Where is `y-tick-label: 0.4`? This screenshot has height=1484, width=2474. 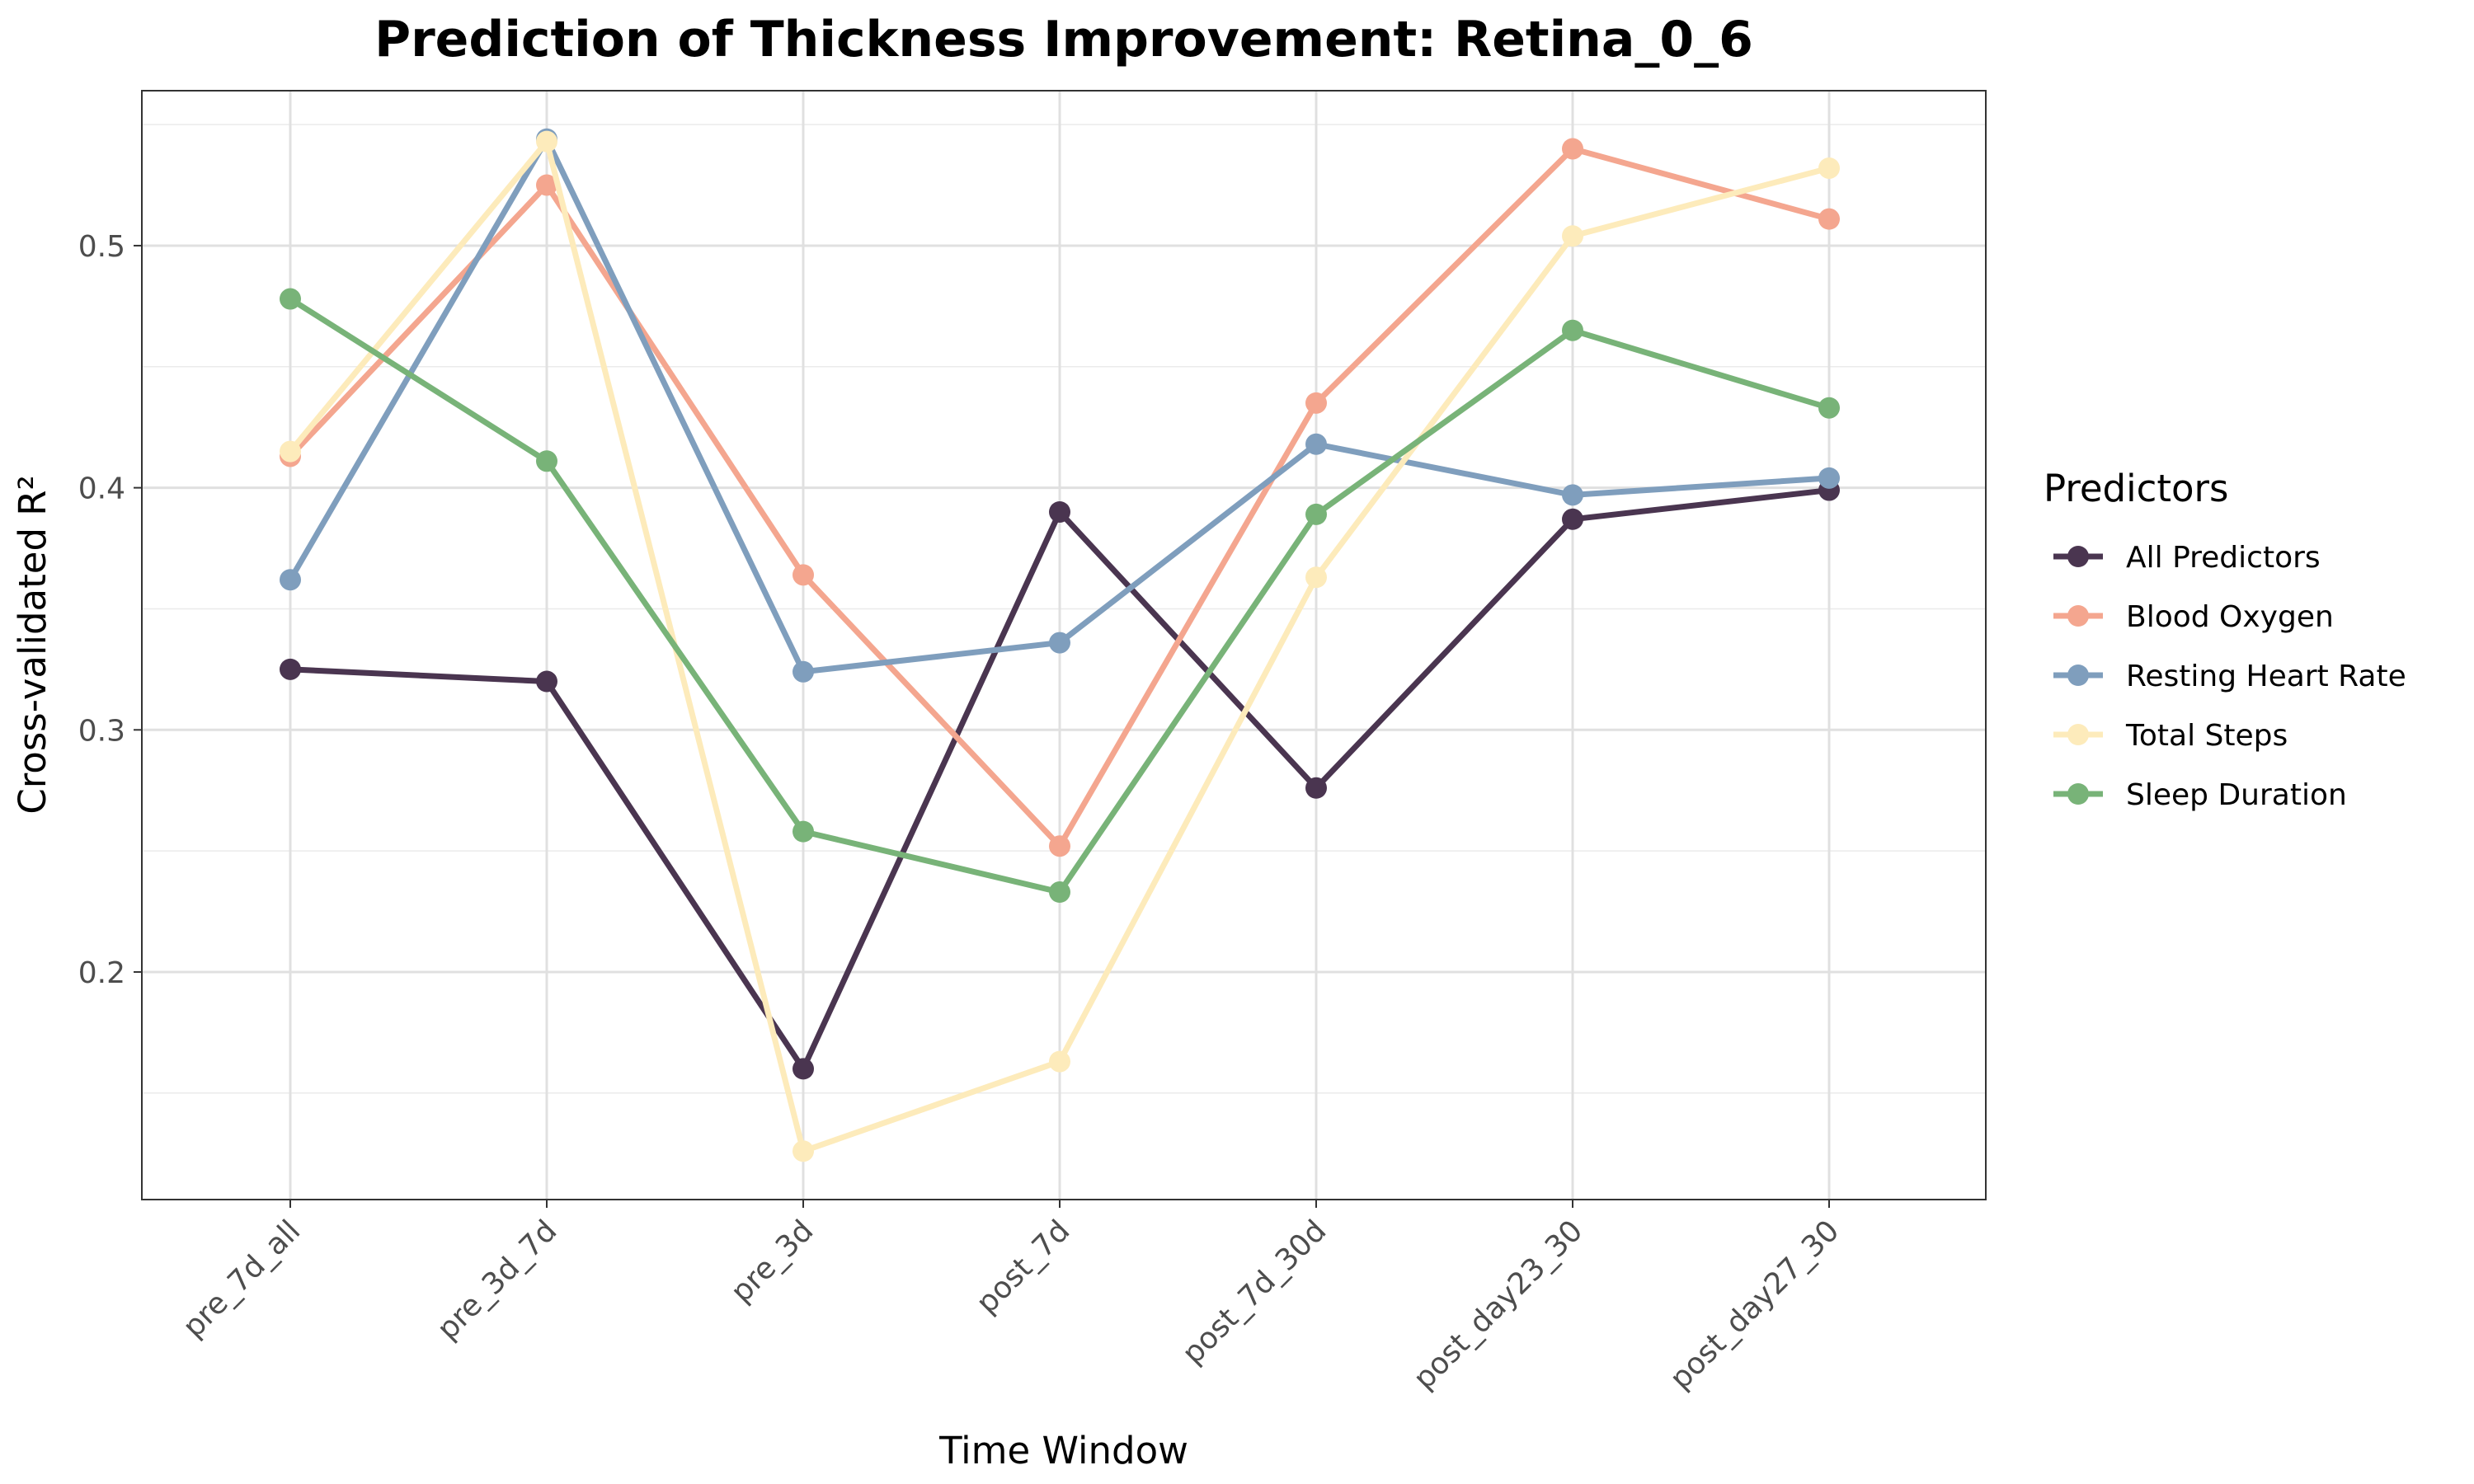 y-tick-label: 0.4 is located at coordinates (101, 489).